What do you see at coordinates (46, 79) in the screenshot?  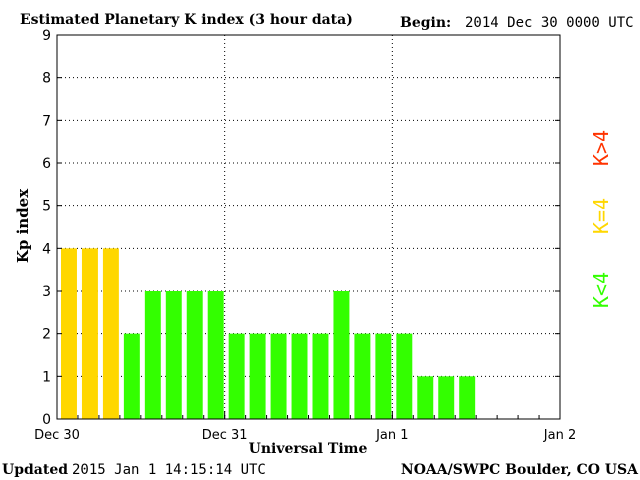 I see `y-tick-label: 8` at bounding box center [46, 79].